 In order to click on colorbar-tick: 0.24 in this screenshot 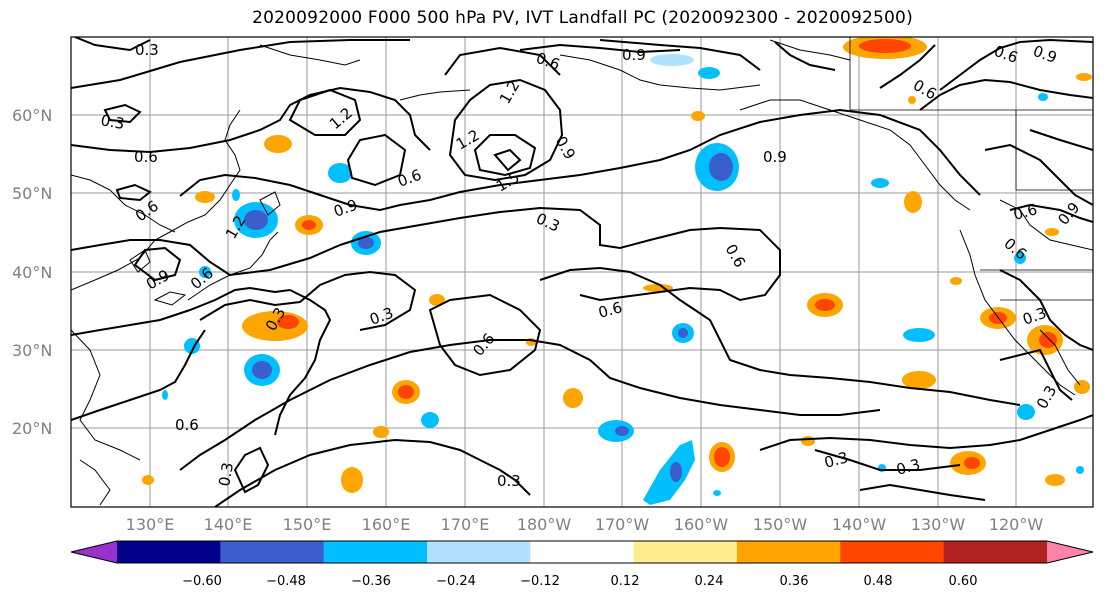, I will do `click(709, 581)`.